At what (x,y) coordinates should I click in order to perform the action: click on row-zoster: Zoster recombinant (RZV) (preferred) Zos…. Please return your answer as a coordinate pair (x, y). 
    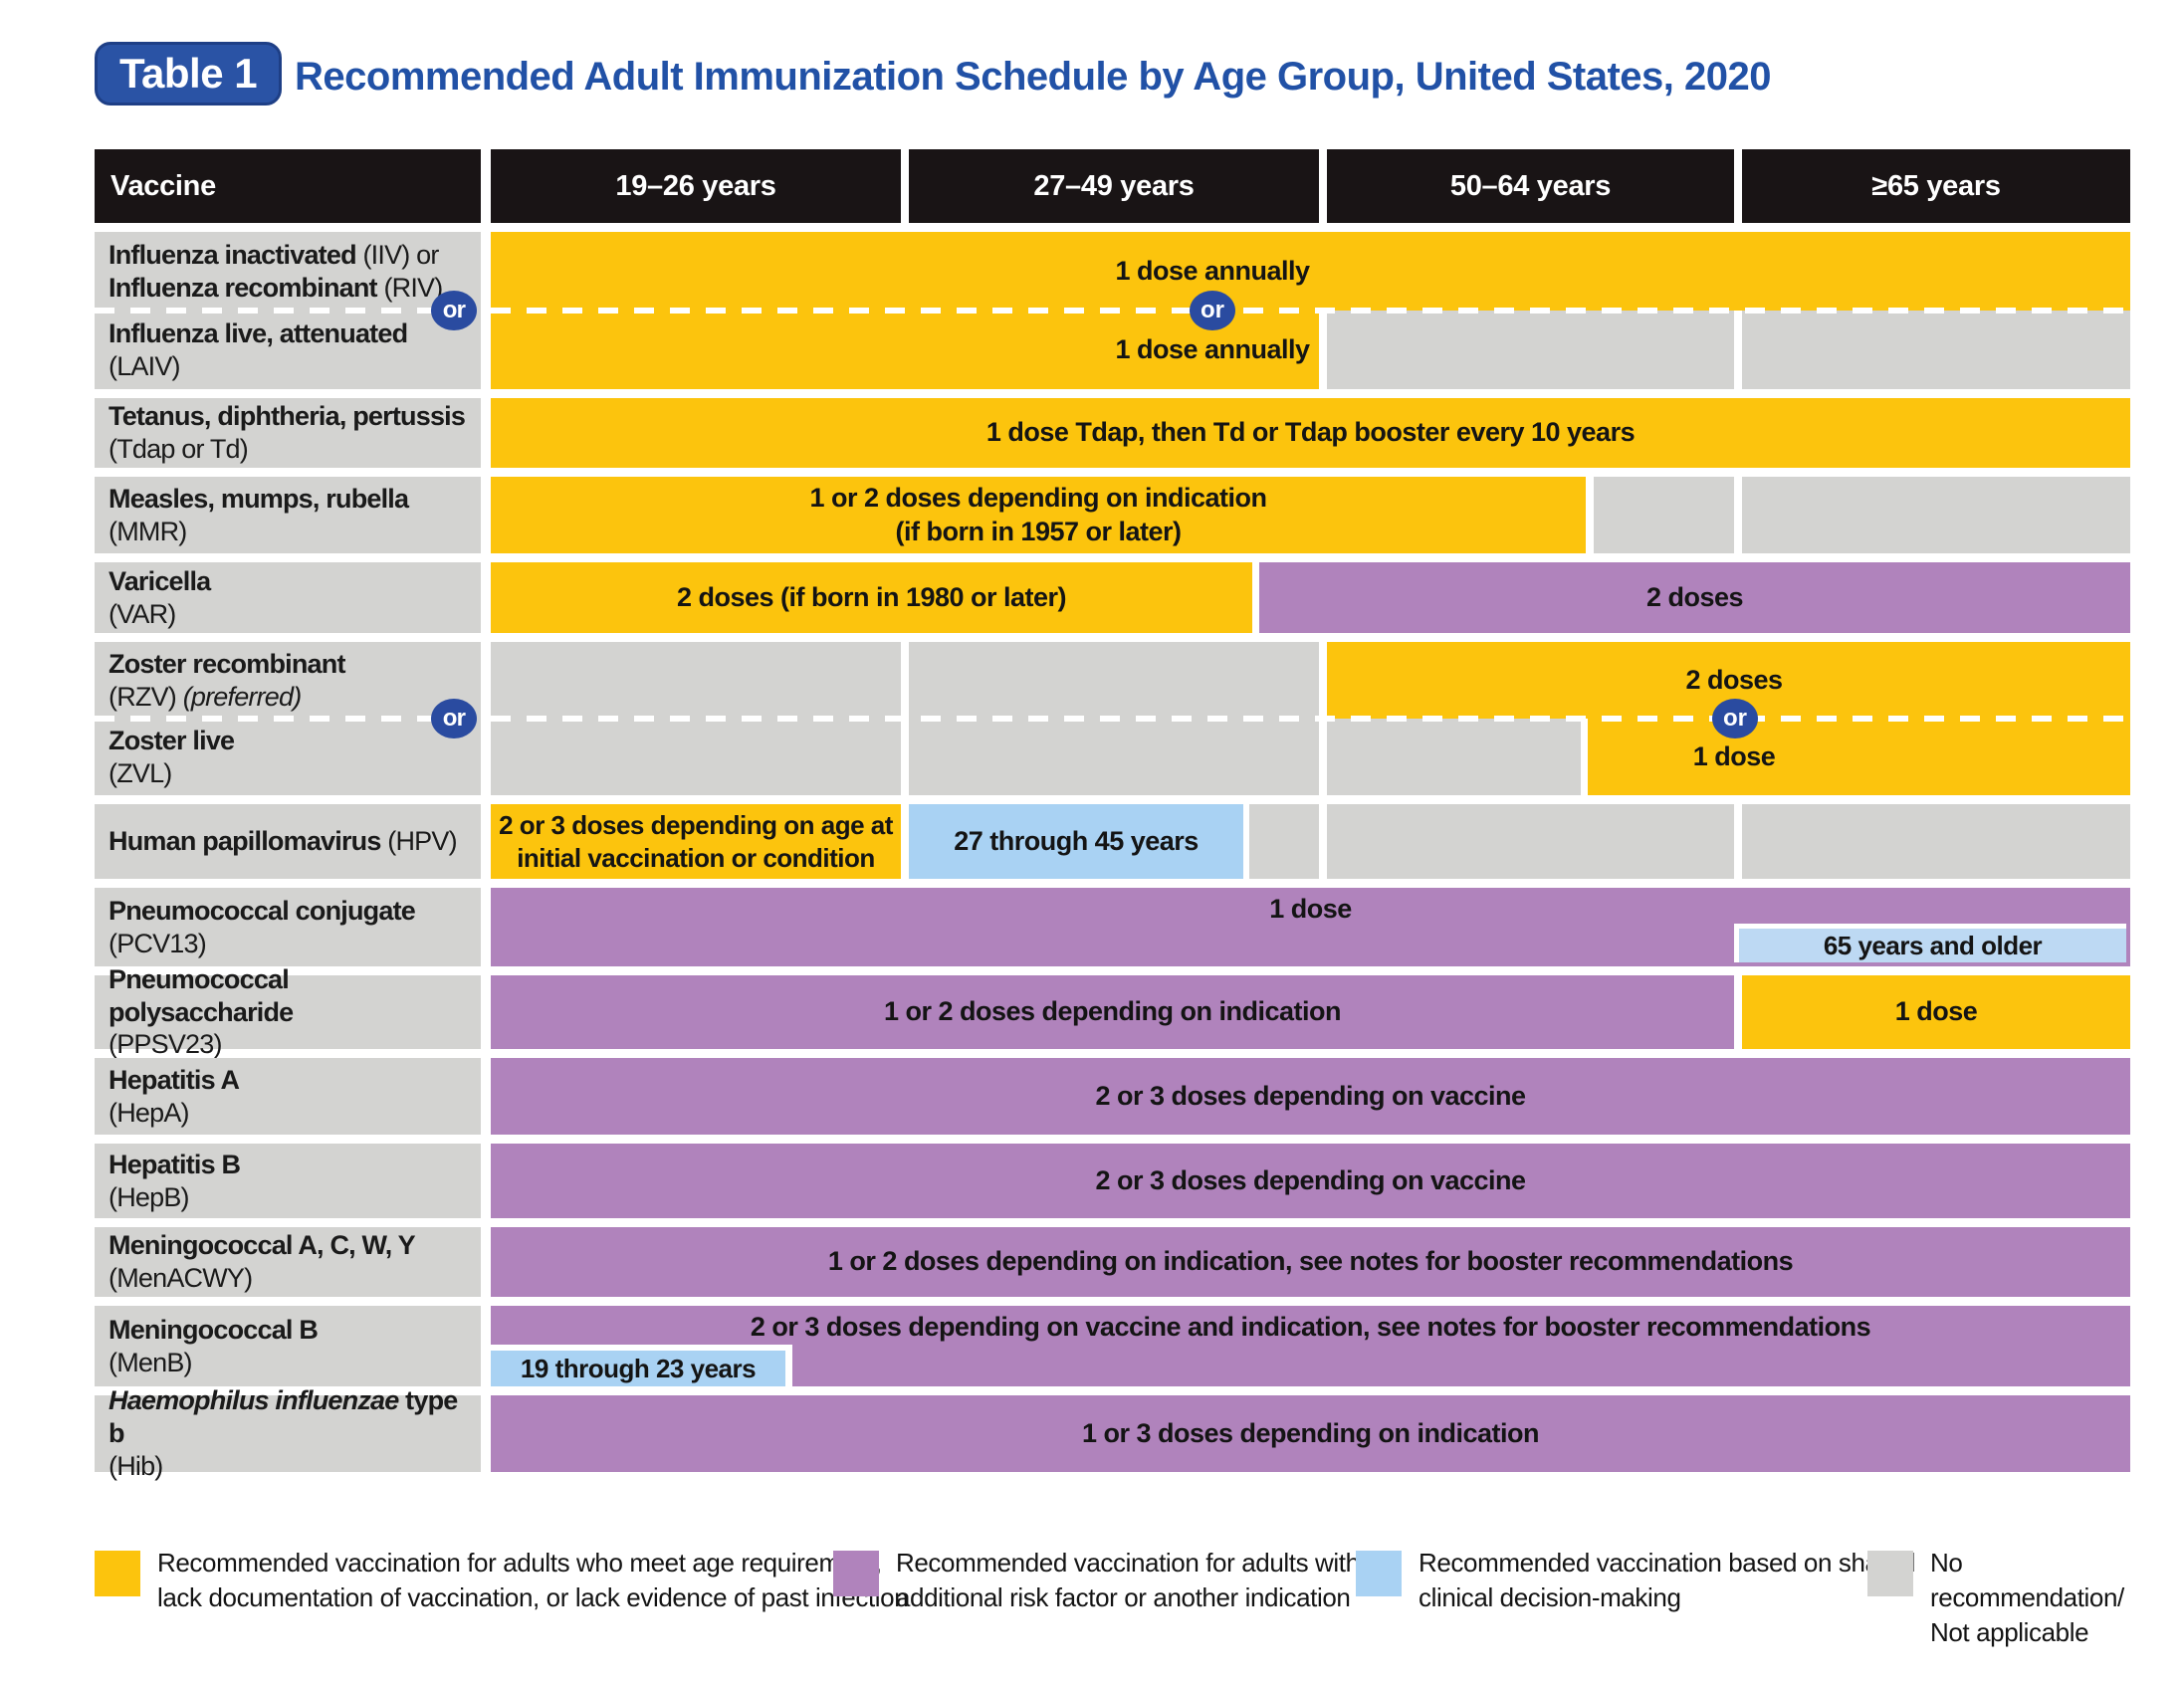
    Looking at the image, I should click on (1112, 719).